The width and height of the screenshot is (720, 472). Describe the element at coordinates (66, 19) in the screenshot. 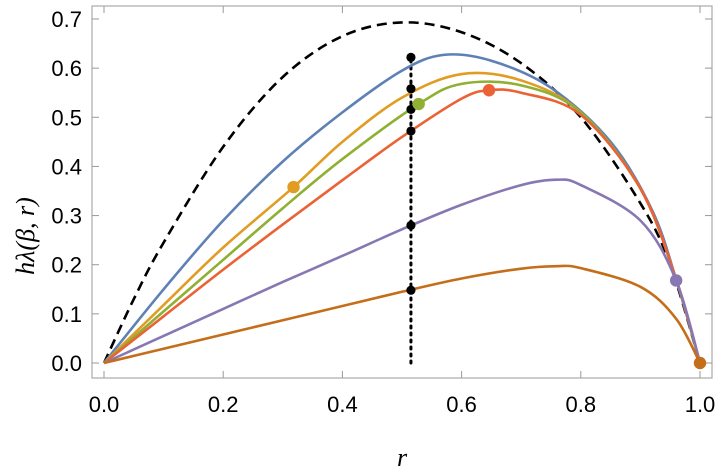

I see `y-tick-label: 0.7` at that location.